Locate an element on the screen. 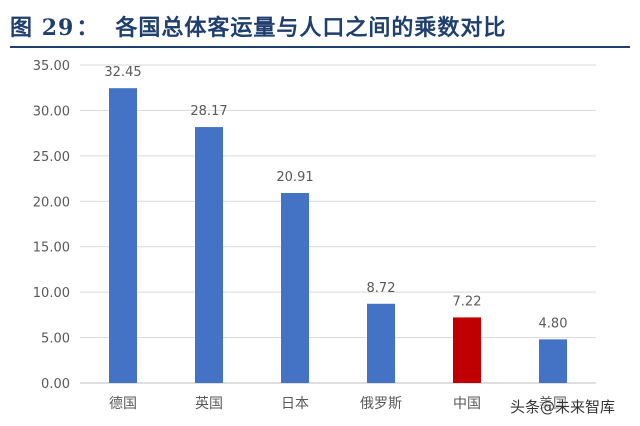 This screenshot has width=640, height=426. figure-number: 29 is located at coordinates (58, 28).